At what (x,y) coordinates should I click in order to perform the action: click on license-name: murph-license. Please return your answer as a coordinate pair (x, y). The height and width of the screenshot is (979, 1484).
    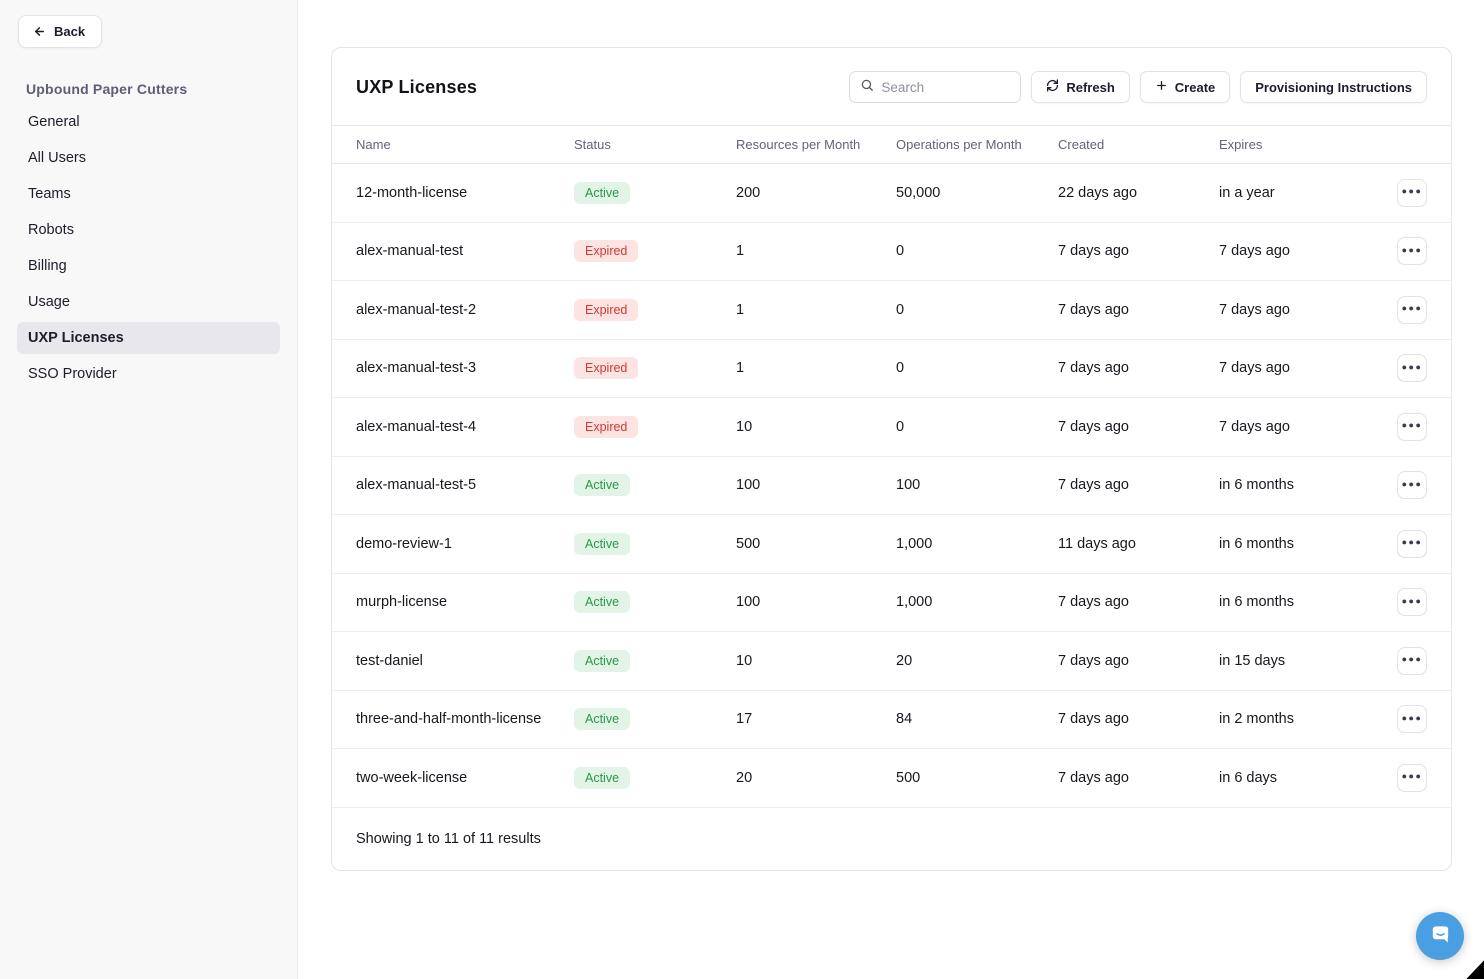
    Looking at the image, I should click on (402, 602).